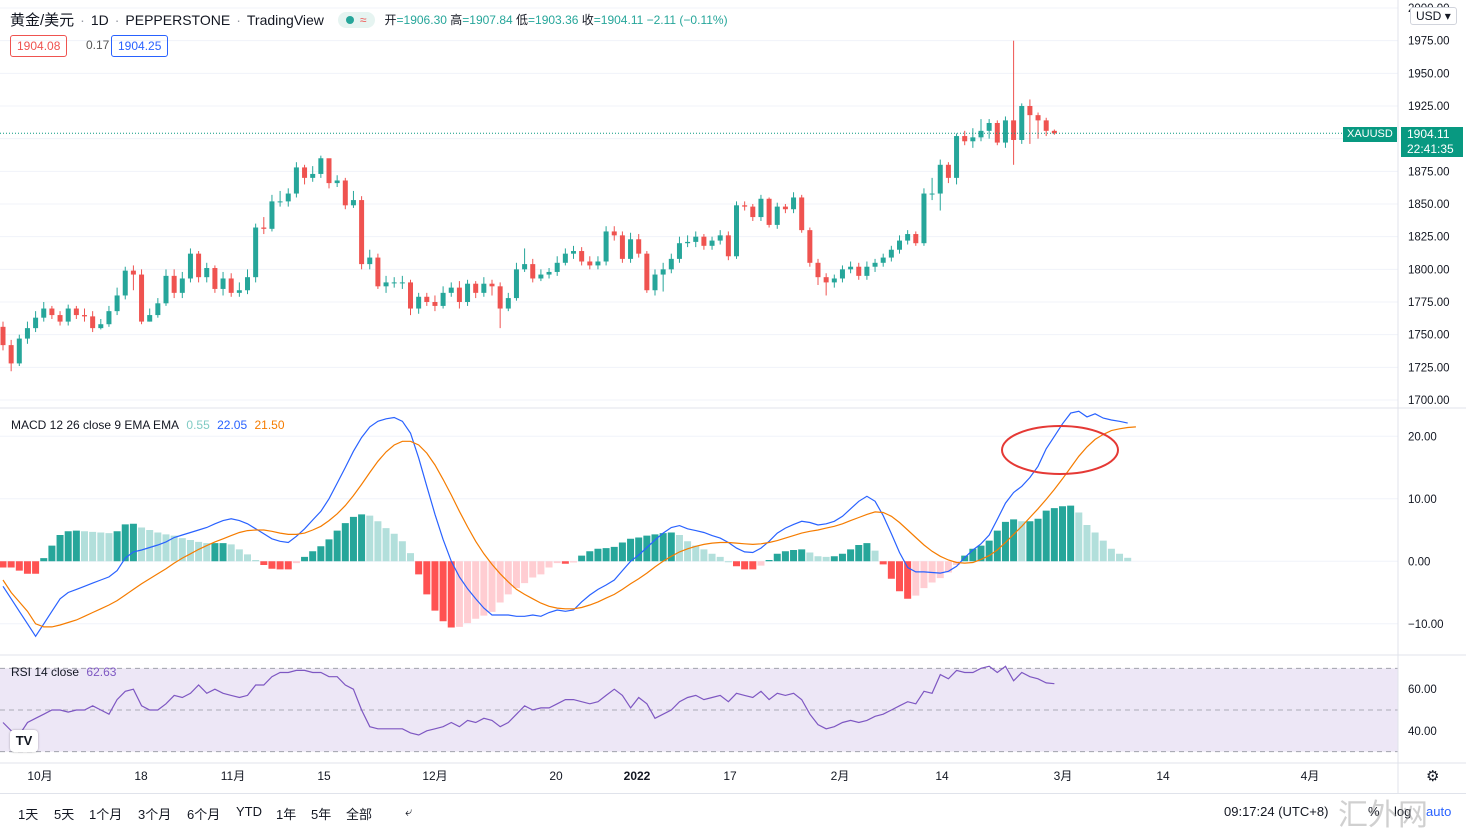 The width and height of the screenshot is (1466, 834). What do you see at coordinates (1060, 450) in the screenshot?
I see `annotation-ellipse` at bounding box center [1060, 450].